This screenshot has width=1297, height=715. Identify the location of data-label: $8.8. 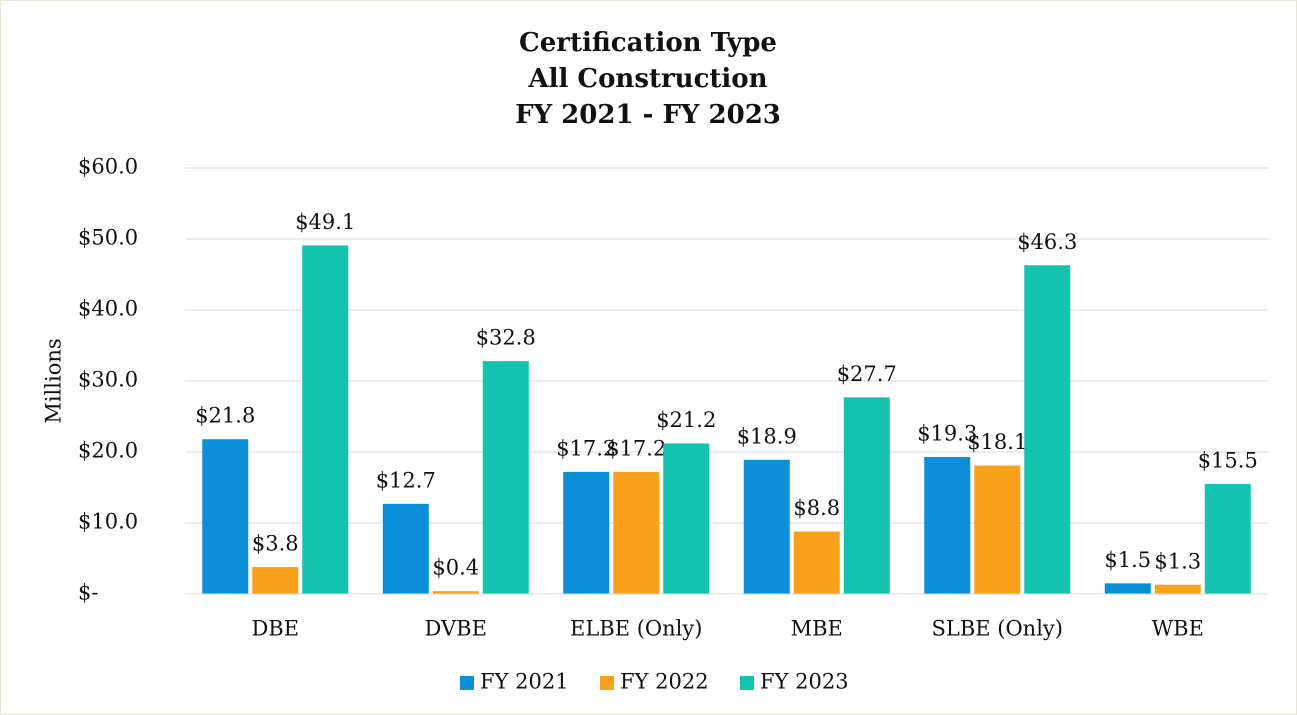
(816, 508).